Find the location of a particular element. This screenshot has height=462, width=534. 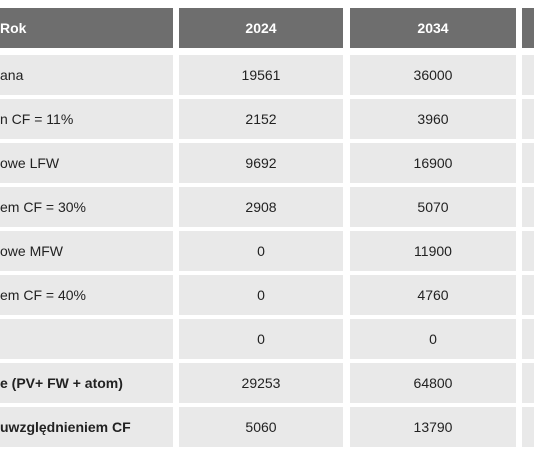

row-label-cell: em CF = 40% is located at coordinates (86, 295).